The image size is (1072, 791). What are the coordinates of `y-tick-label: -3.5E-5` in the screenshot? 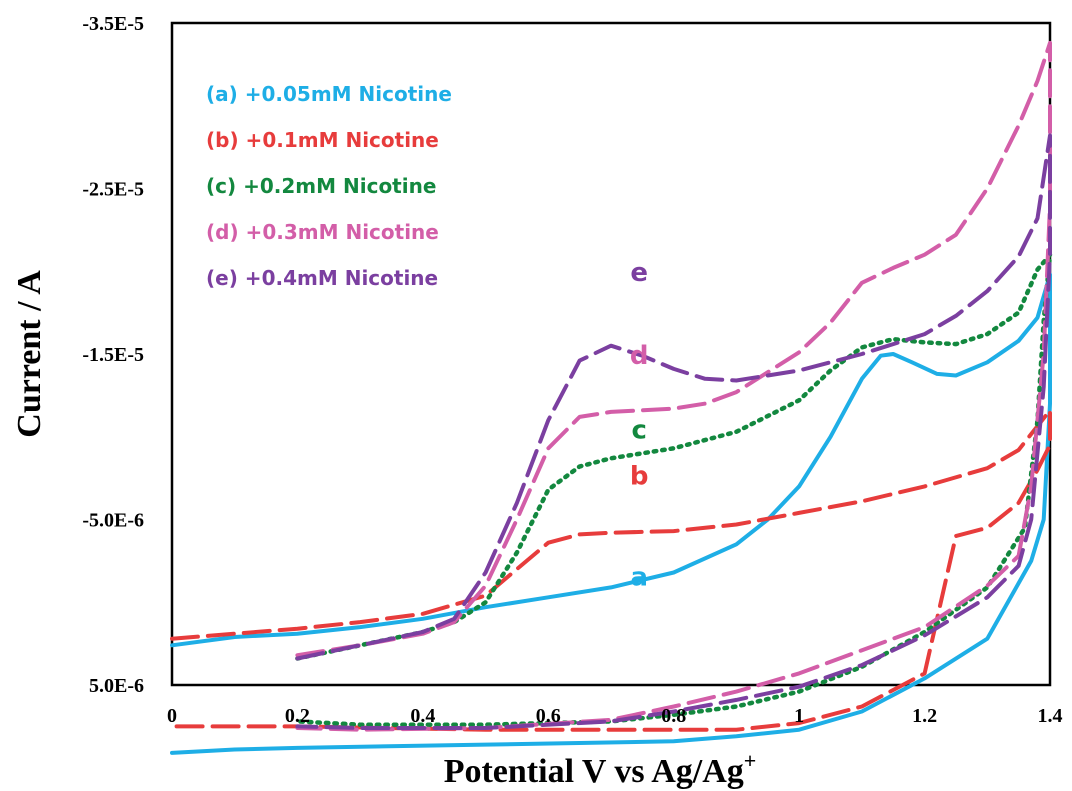 It's located at (113, 24).